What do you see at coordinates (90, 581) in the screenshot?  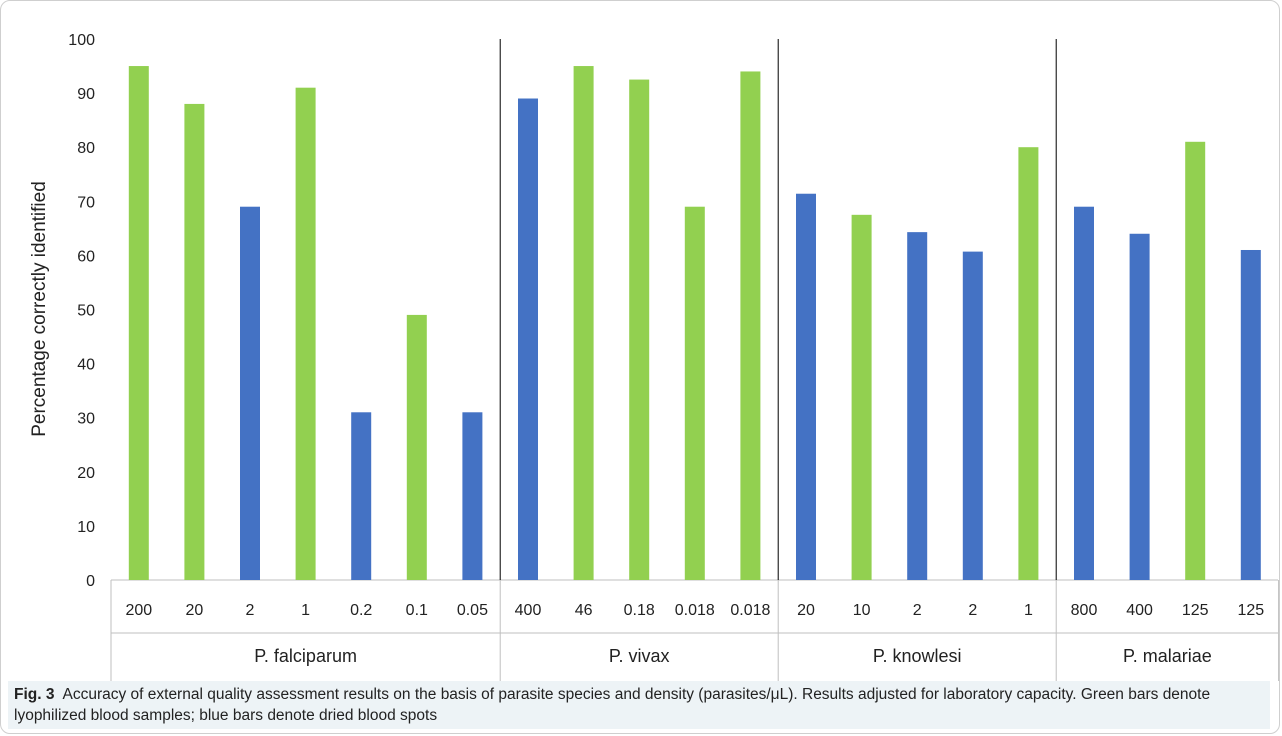 I see `y-tick-label: 0` at bounding box center [90, 581].